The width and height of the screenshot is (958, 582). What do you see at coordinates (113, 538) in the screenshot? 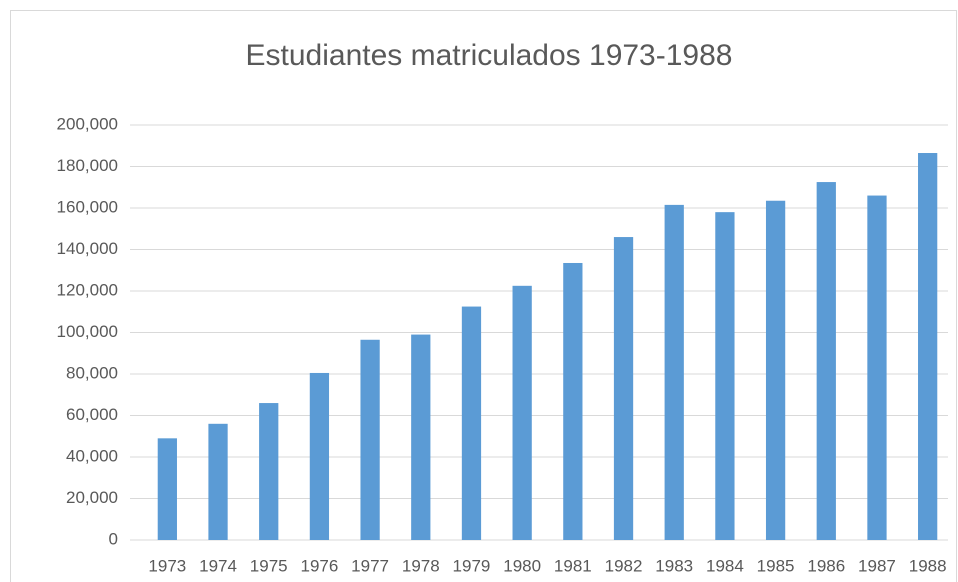
I see `y-tick-label: 0` at bounding box center [113, 538].